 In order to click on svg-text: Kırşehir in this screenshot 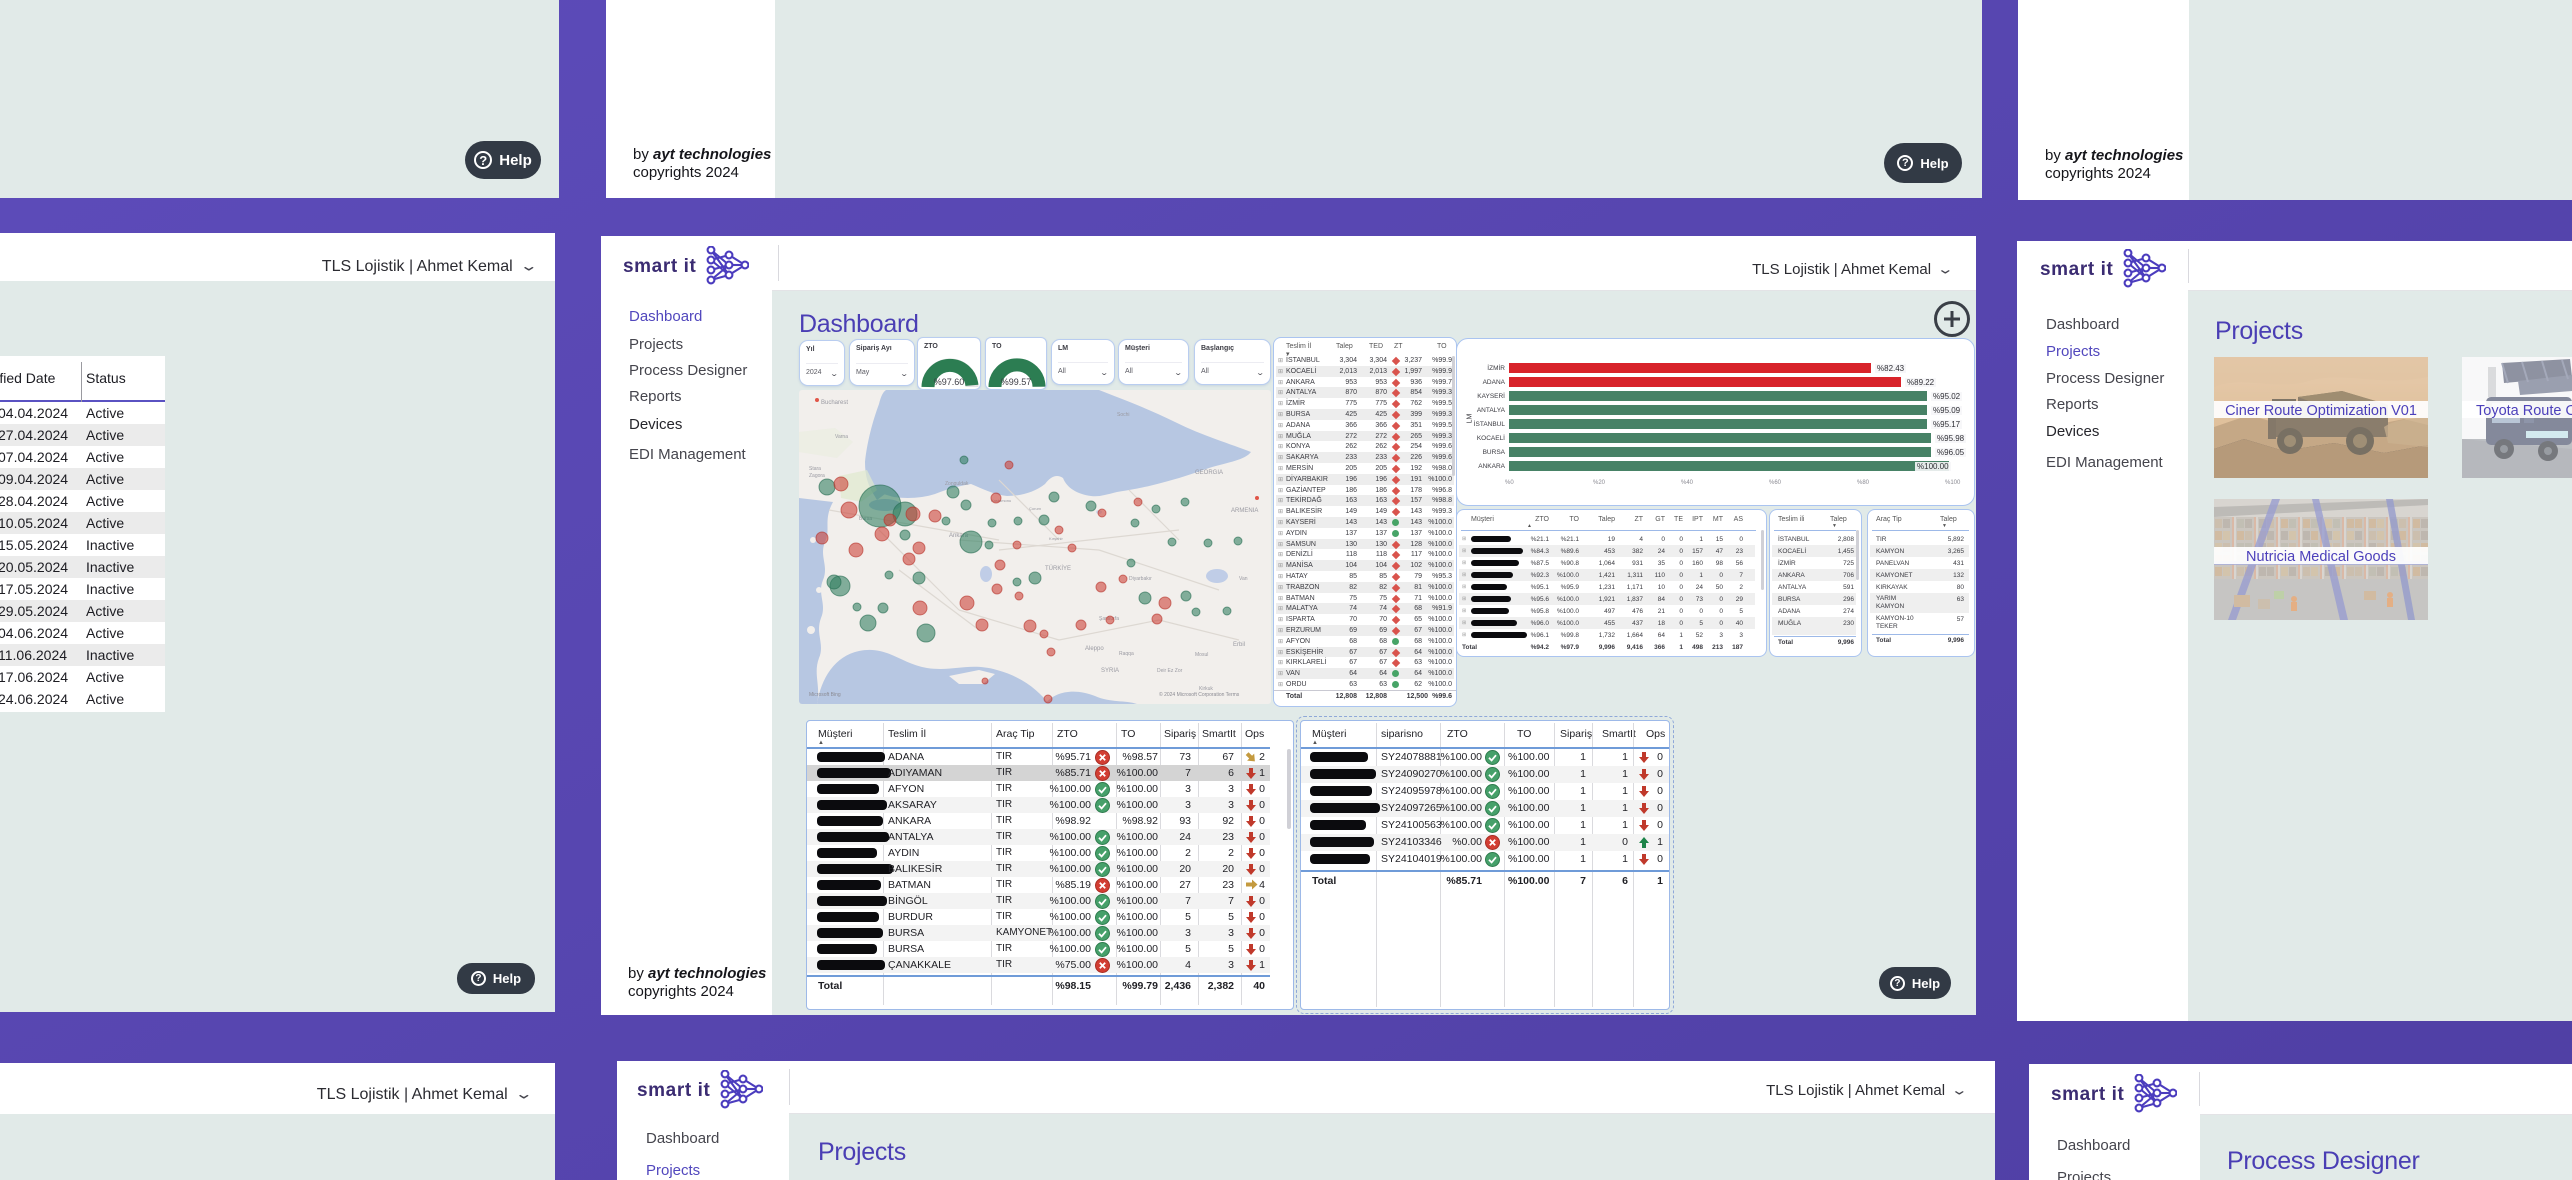, I will do `click(1056, 538)`.